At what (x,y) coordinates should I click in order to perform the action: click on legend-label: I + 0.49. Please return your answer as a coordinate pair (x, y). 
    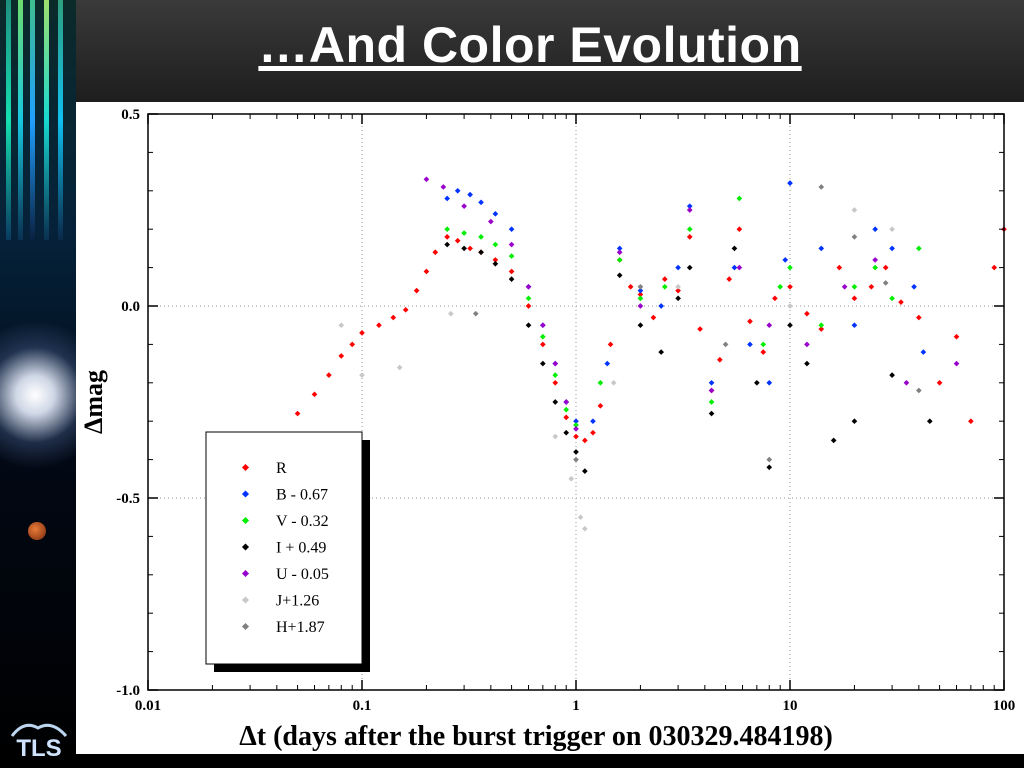
    Looking at the image, I should click on (301, 548).